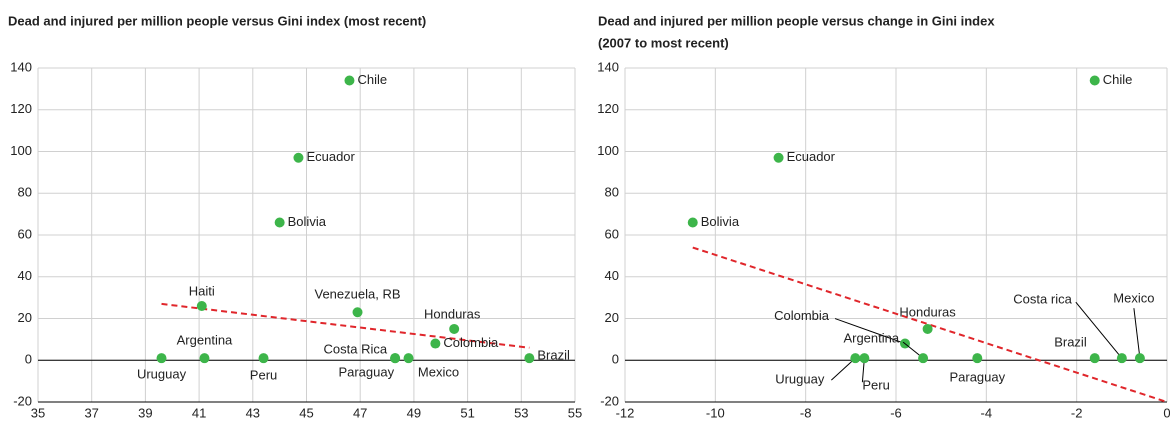 This screenshot has height=429, width=1170. Describe the element at coordinates (414, 412) in the screenshot. I see `x-tick-label: 49` at that location.